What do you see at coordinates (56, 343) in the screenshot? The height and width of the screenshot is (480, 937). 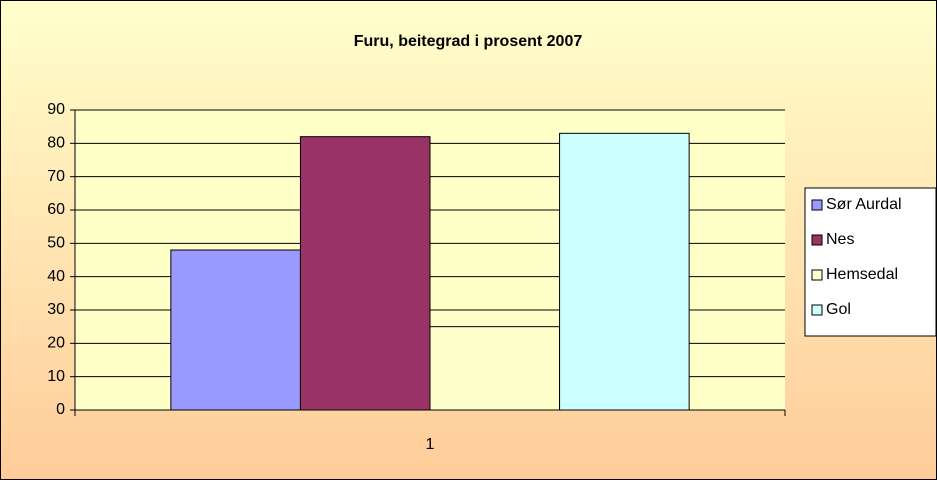 I see `y-tick-label: 20` at bounding box center [56, 343].